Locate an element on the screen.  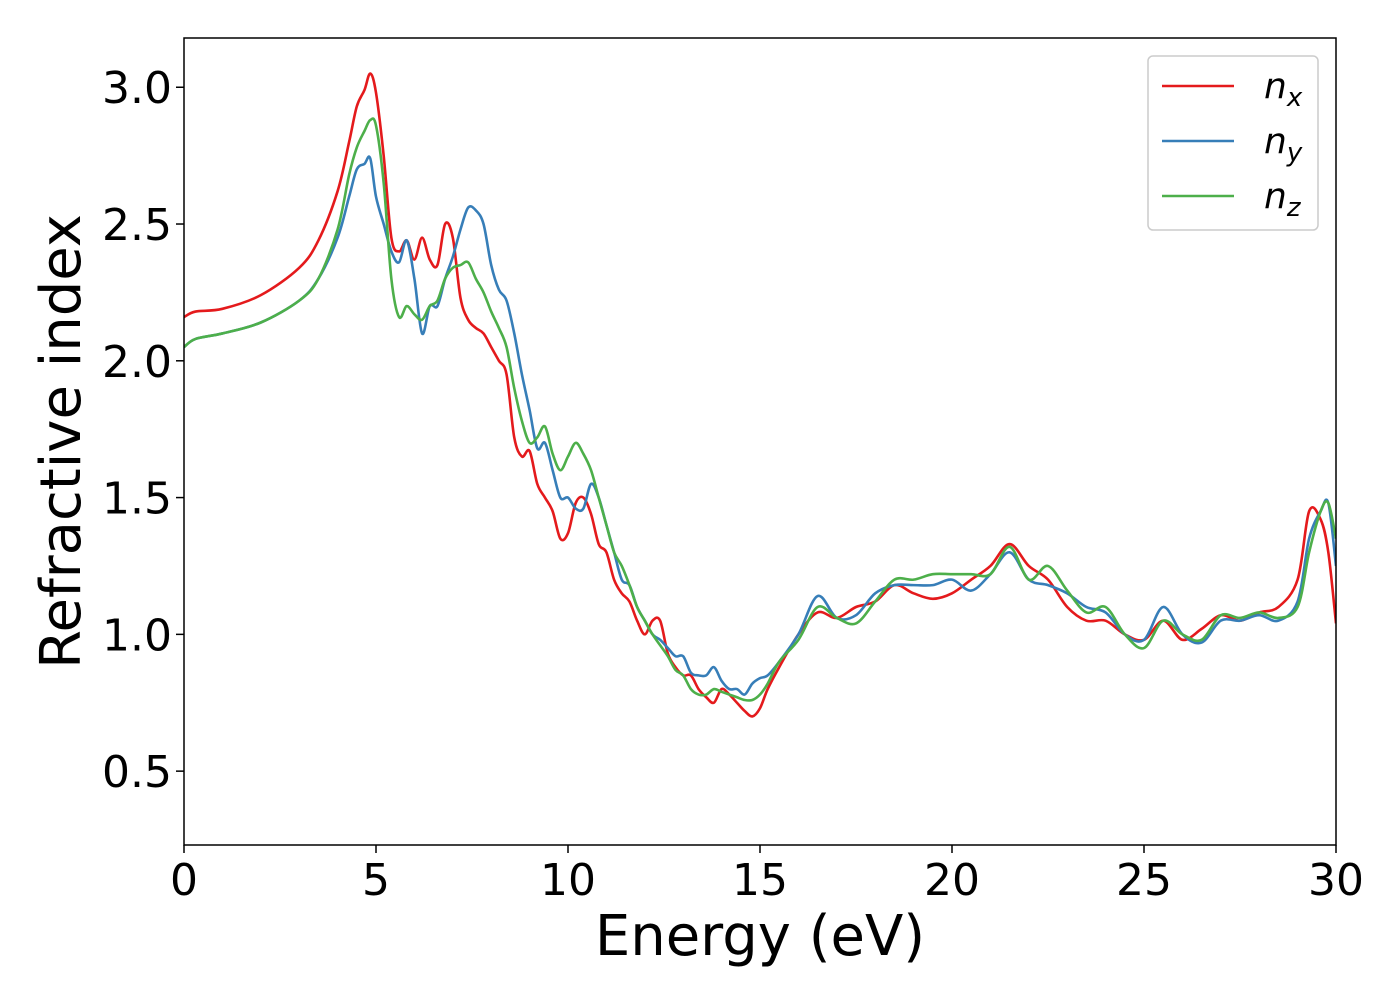
y-tick-label: 1.0 is located at coordinates (137, 635).